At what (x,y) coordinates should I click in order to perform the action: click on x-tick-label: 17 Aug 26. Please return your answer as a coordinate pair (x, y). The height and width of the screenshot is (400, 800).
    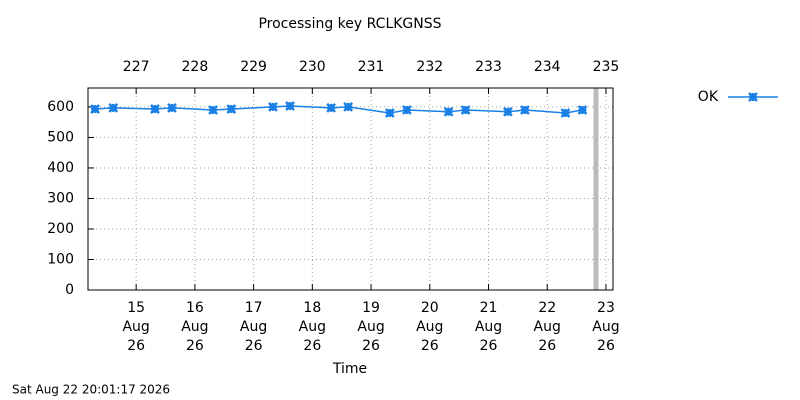
    Looking at the image, I should click on (253, 327).